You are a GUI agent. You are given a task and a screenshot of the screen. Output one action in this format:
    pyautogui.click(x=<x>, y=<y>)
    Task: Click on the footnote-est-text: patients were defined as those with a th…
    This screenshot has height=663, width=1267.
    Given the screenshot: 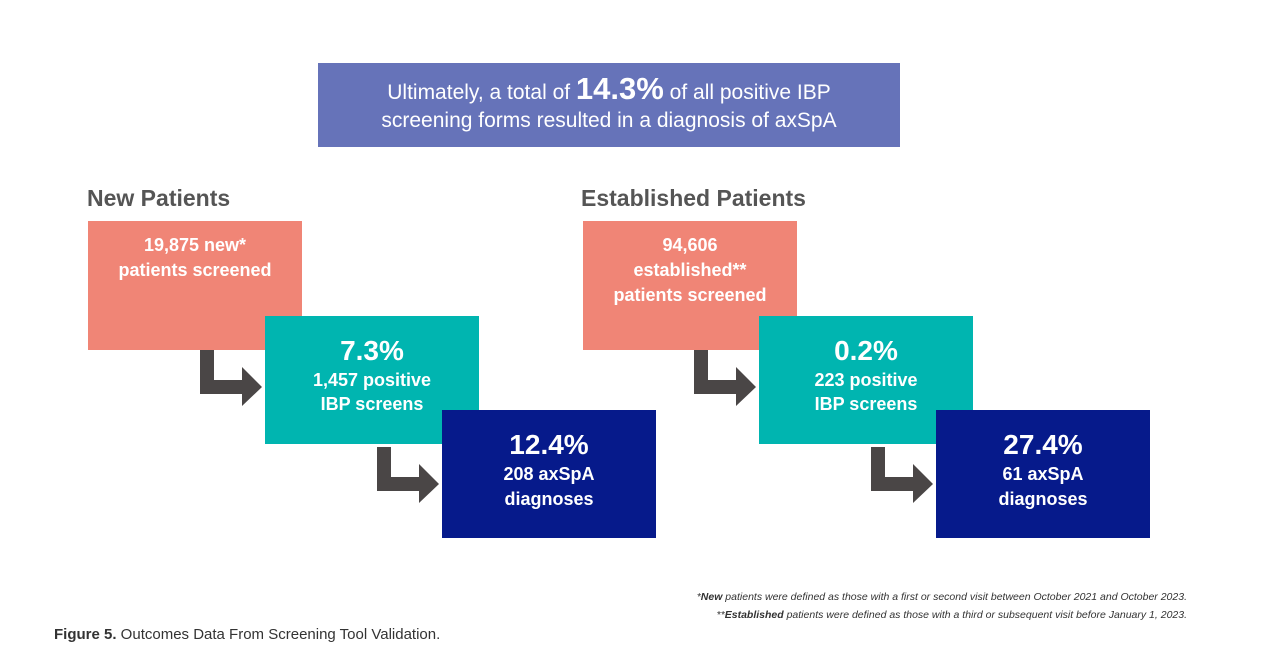 What is the action you would take?
    pyautogui.click(x=985, y=615)
    